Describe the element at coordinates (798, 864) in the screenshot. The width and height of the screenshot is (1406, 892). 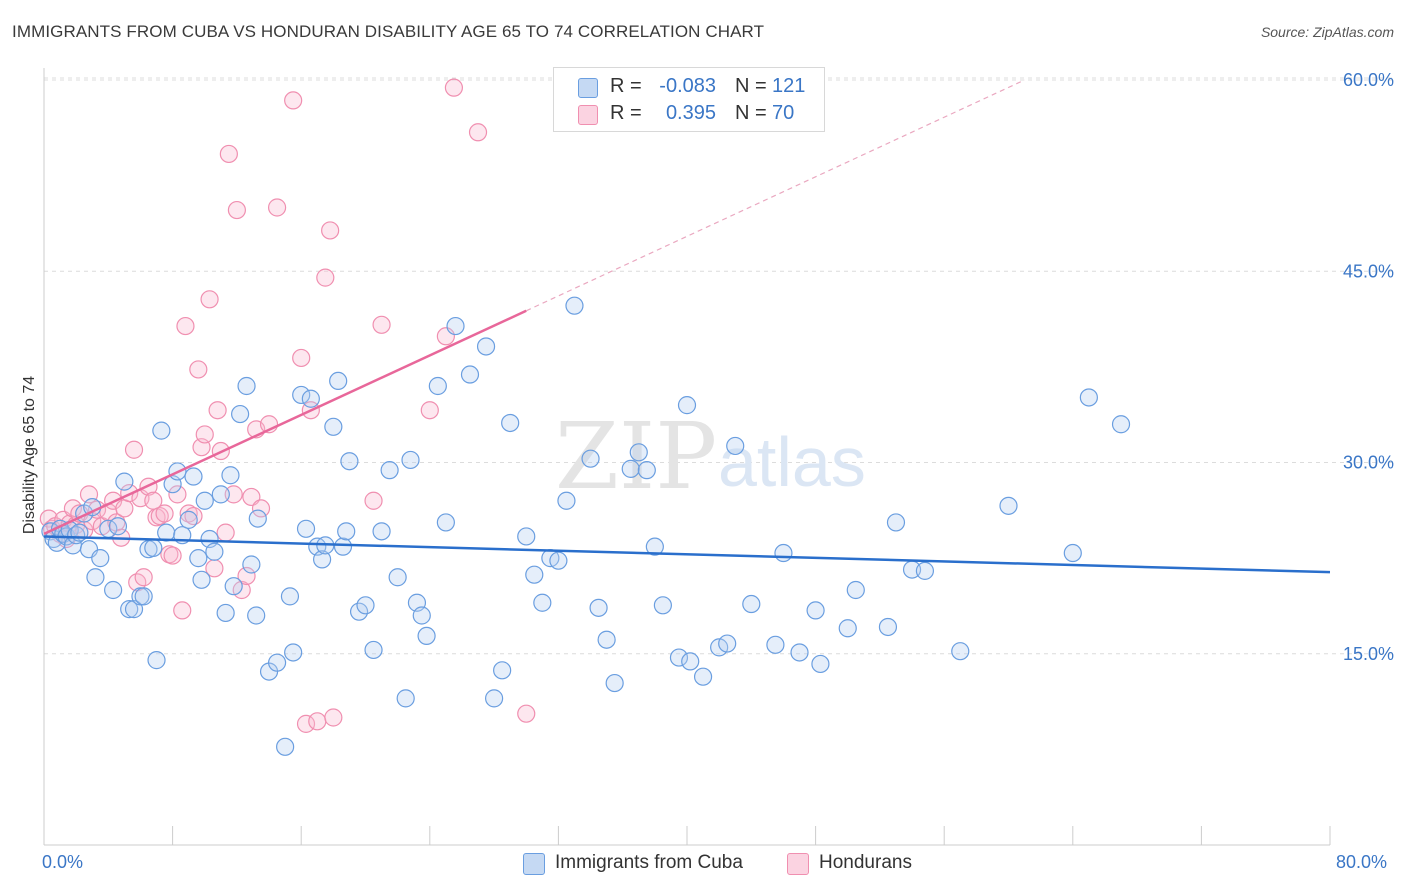
I see `bottom-legend-swatch-hondurans` at that location.